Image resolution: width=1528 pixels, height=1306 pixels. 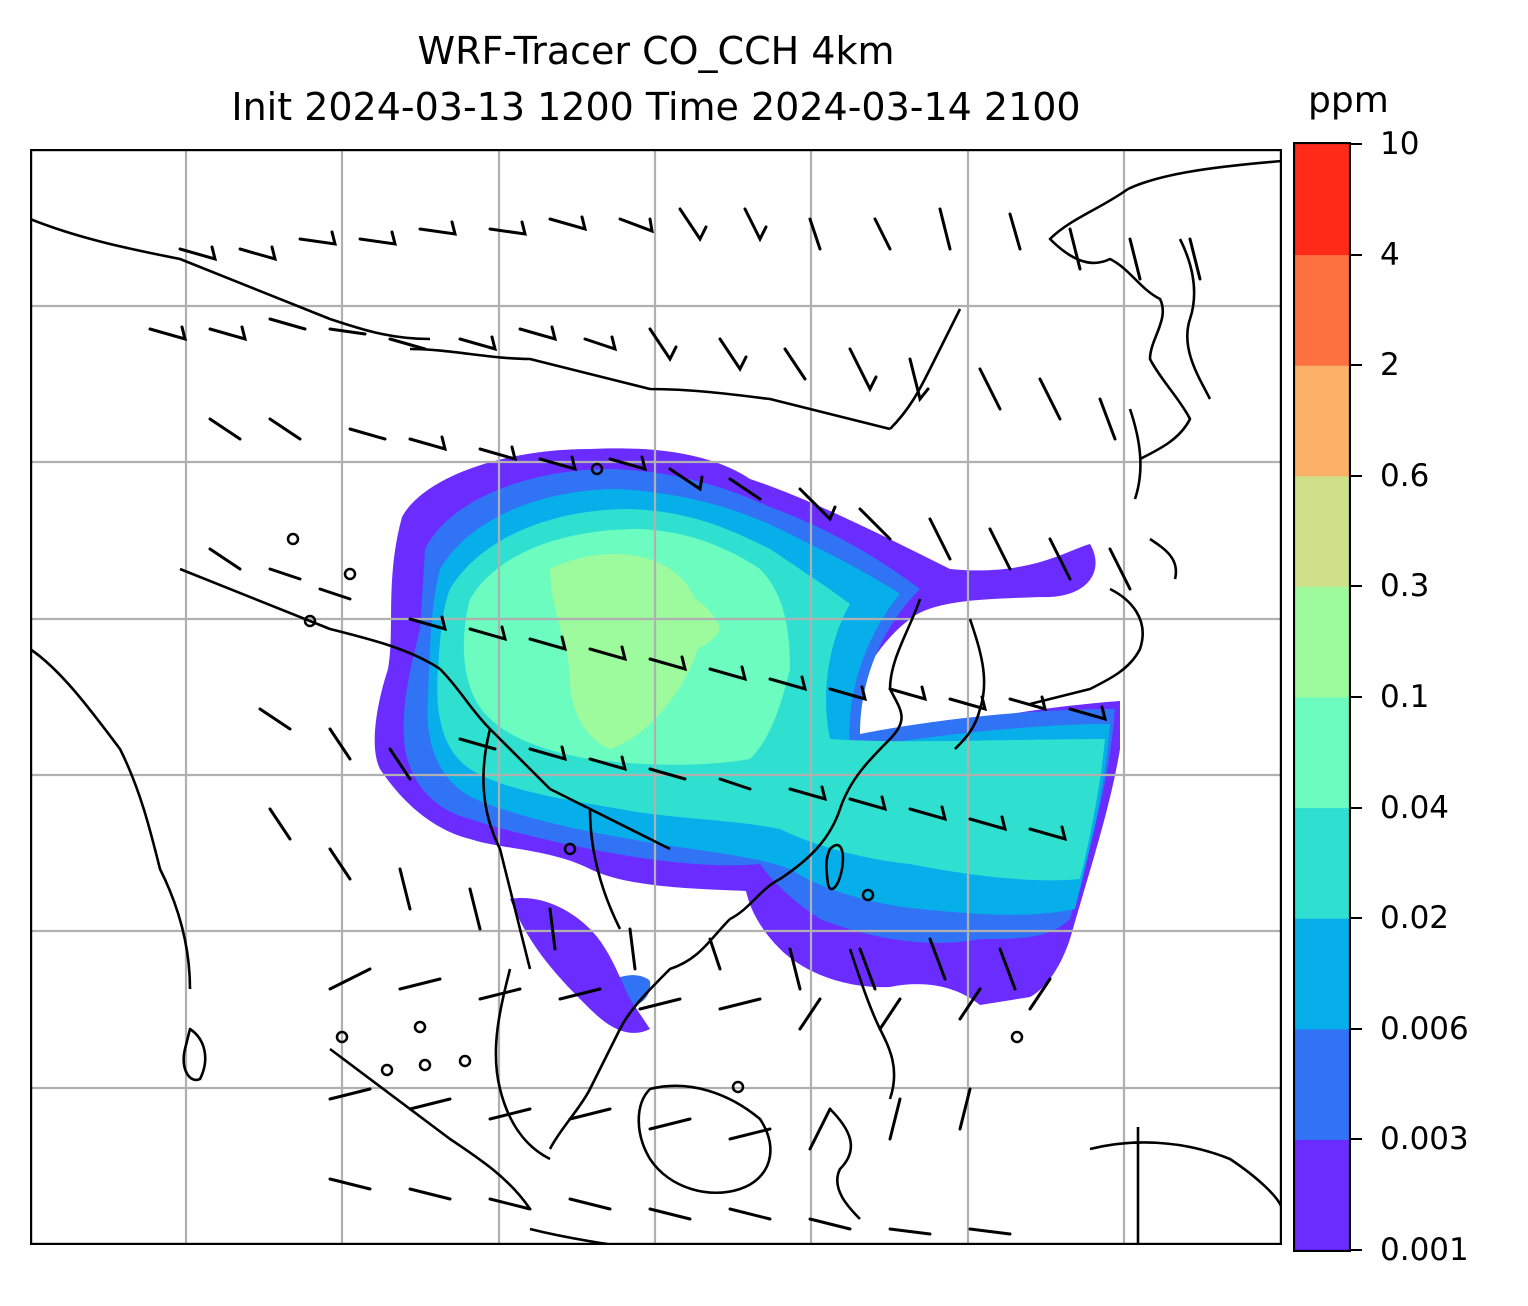 I want to click on border-vietnam, so click(x=610, y=819).